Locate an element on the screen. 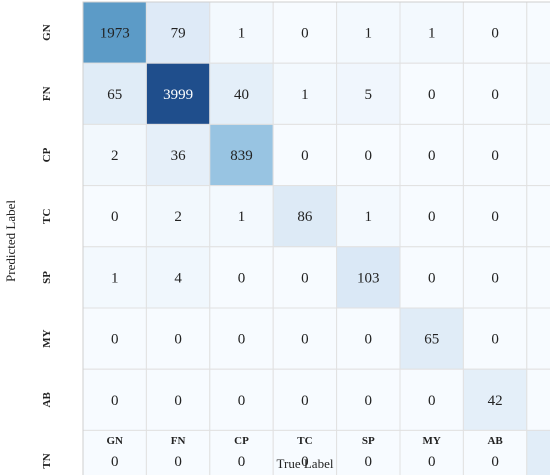 This screenshot has height=475, width=550. cell-value-CP-GN: 2 is located at coordinates (115, 156).